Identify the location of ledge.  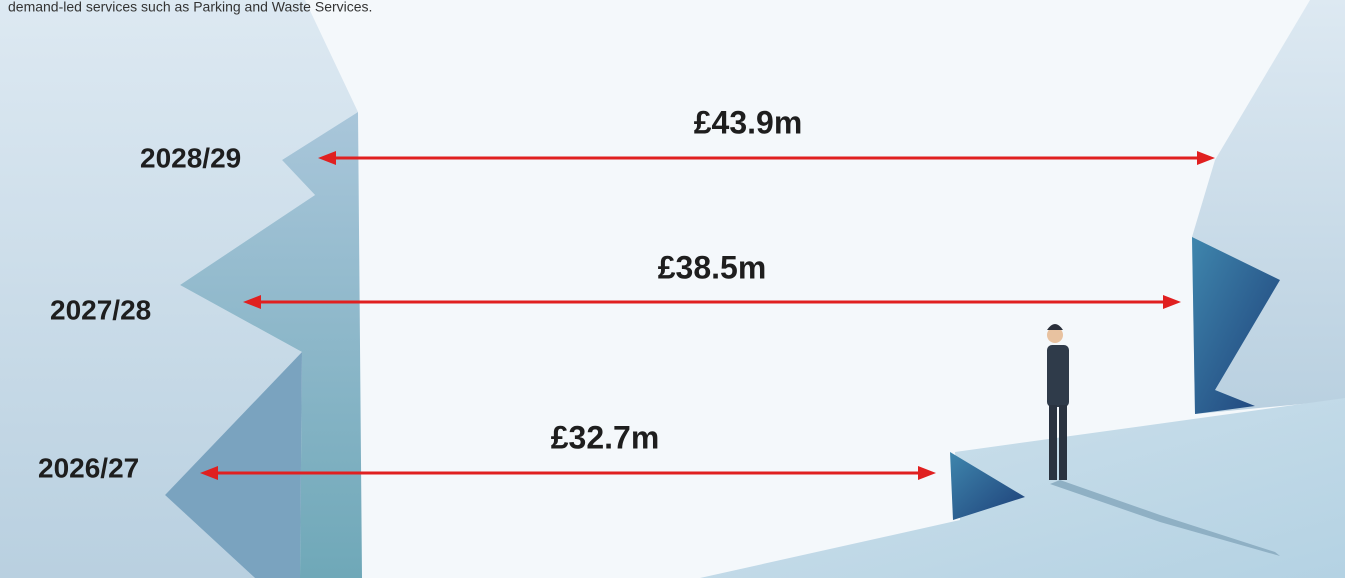
(987, 486).